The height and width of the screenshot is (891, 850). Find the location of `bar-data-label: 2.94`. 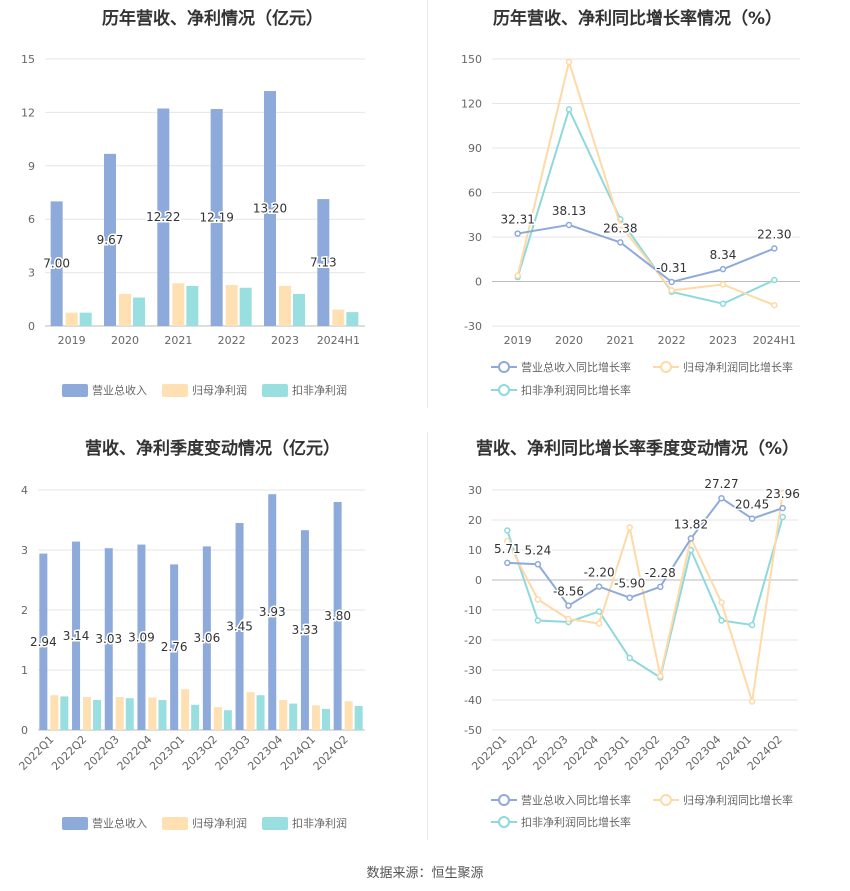

bar-data-label: 2.94 is located at coordinates (43, 642).